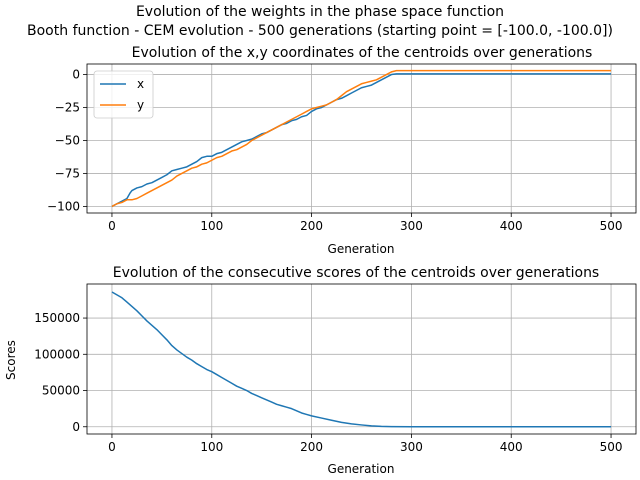  I want to click on xy-y-tick-label: −100, so click(63, 206).